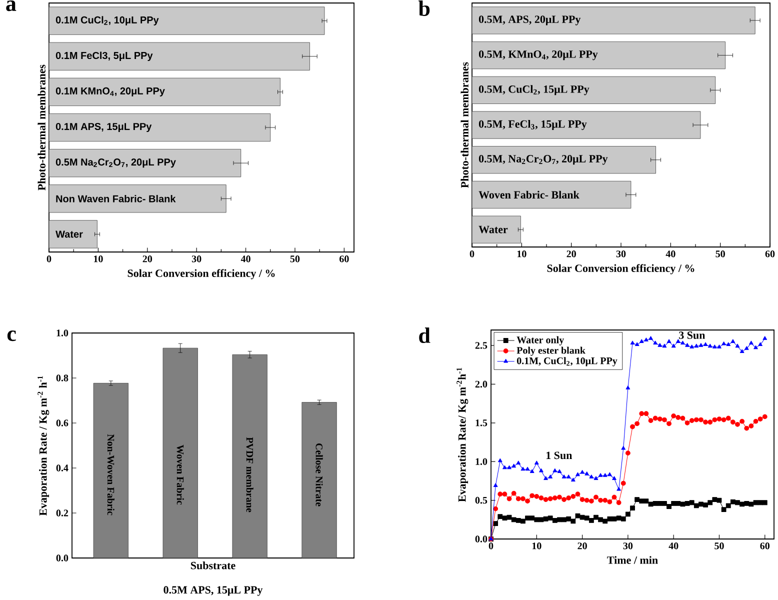 The width and height of the screenshot is (778, 600). I want to click on y-axis-title: Evaporation Rate / Kg m$^{-2}$ h$^{-1}$, so click(44, 446).